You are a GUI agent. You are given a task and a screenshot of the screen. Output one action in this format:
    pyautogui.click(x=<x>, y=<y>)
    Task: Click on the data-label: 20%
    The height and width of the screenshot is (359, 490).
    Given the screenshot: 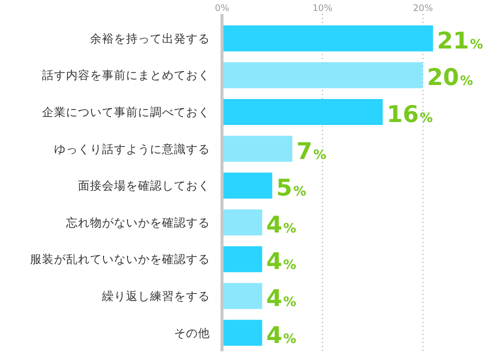 What is the action you would take?
    pyautogui.click(x=449, y=78)
    